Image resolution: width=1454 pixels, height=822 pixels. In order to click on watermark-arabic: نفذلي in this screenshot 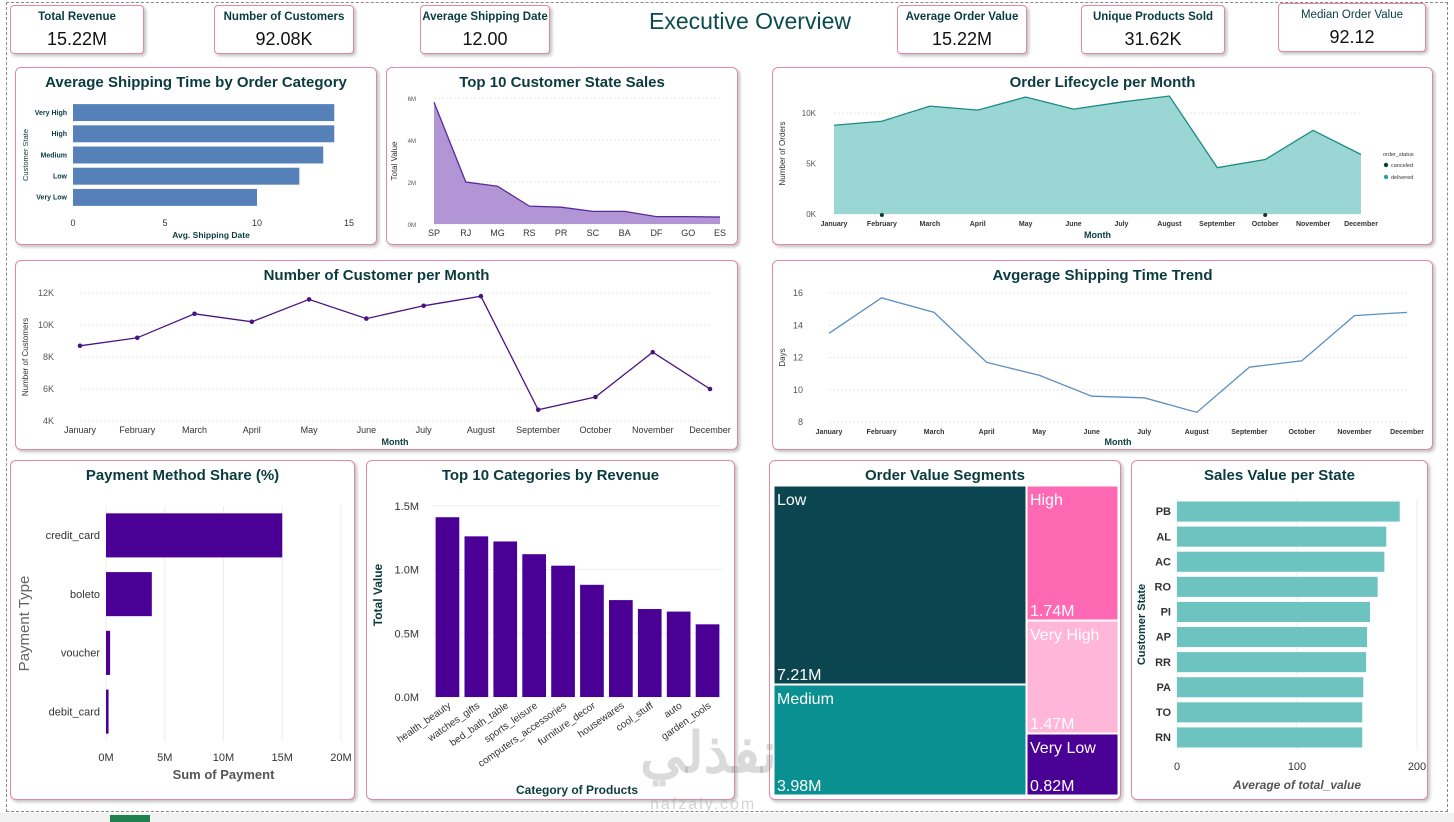, I will do `click(709, 752)`.